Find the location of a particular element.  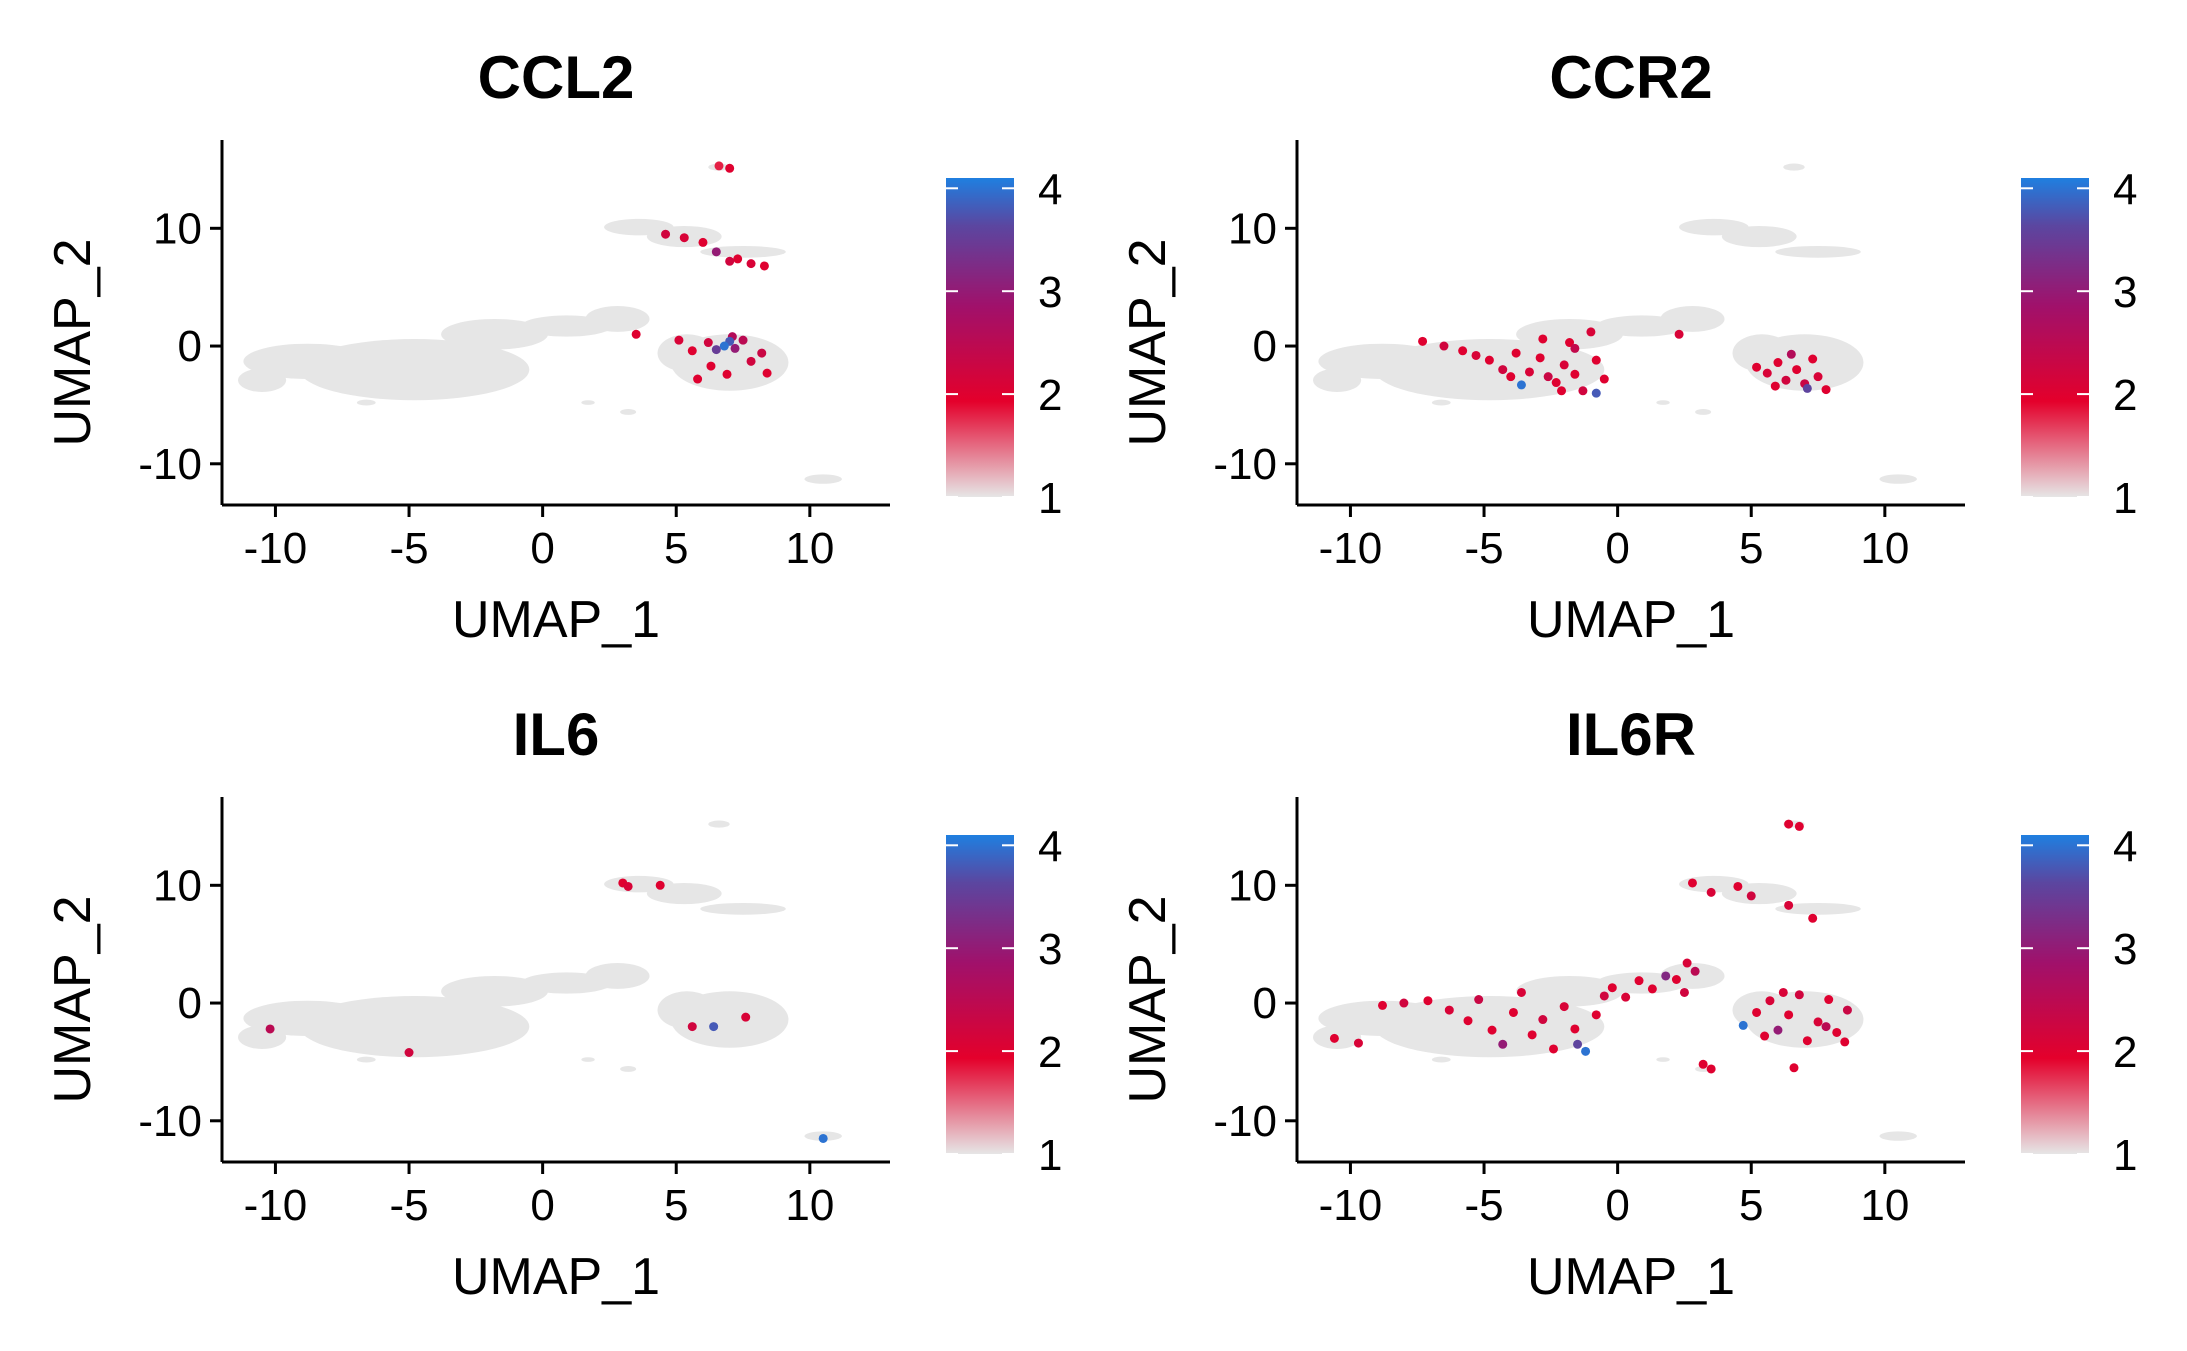

x-tick-label: -5 is located at coordinates (408, 1205).